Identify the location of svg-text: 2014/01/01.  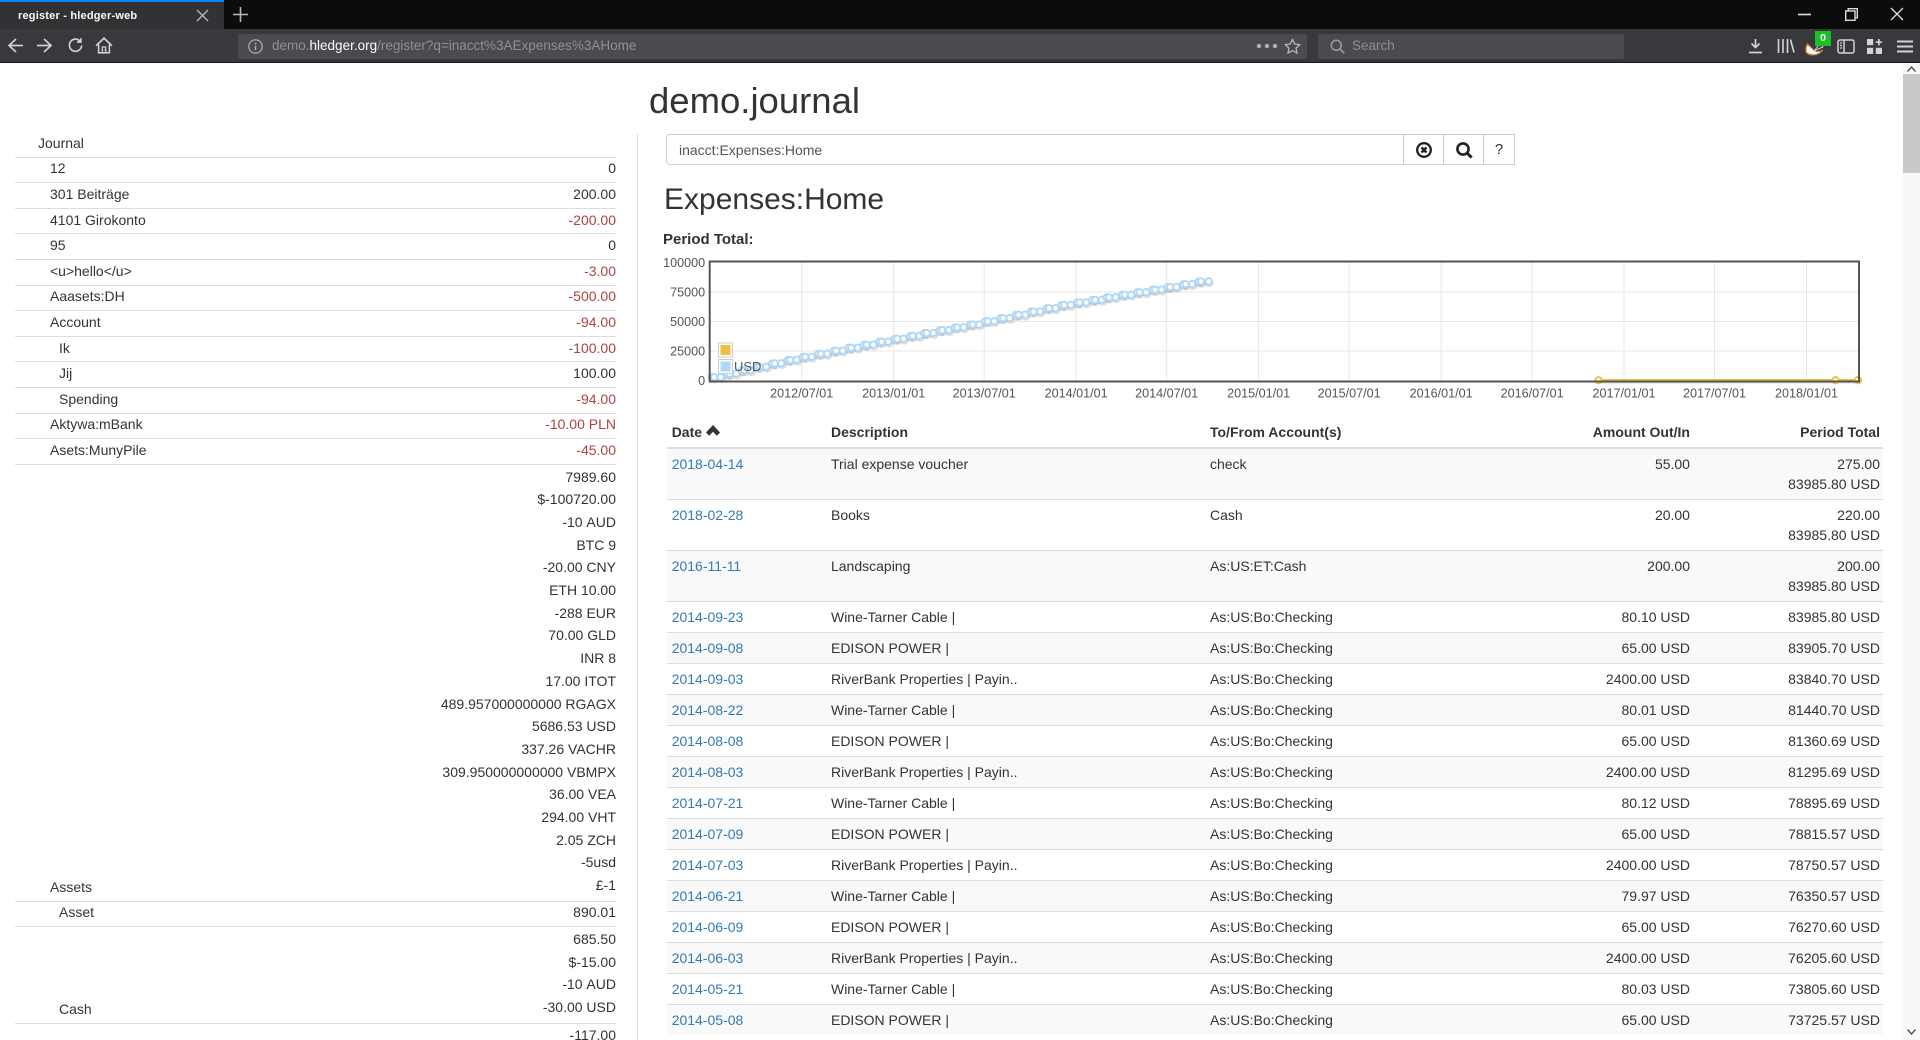
(1076, 393).